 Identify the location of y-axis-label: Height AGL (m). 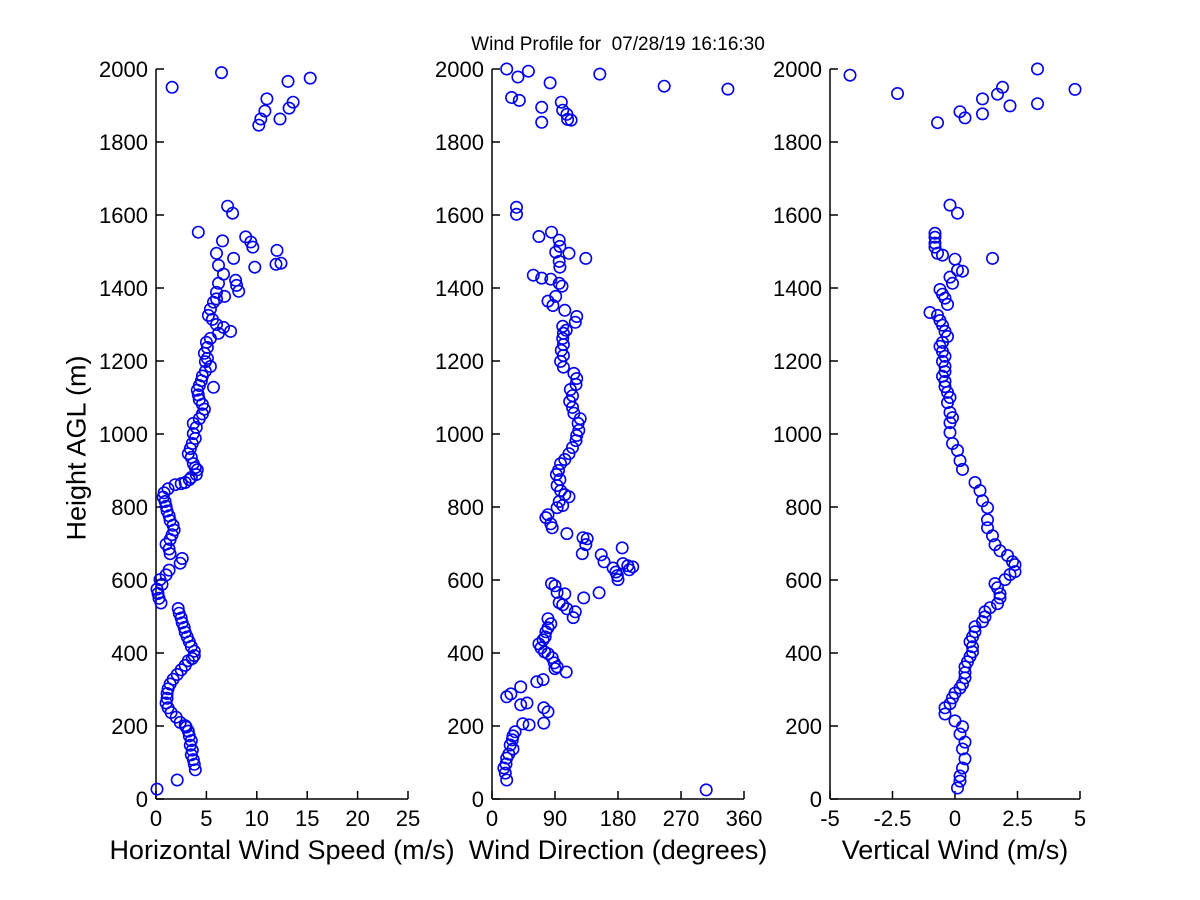
(76, 448).